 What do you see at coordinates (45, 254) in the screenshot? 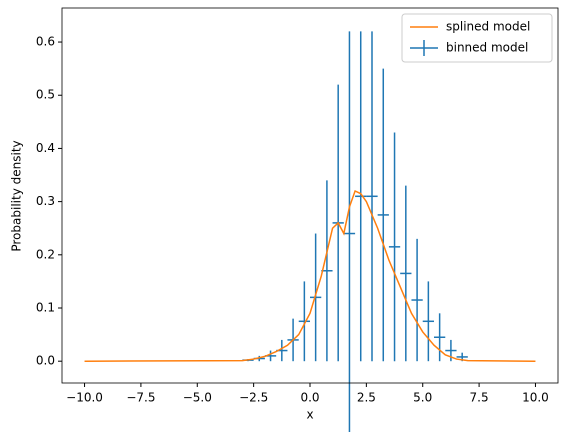
I see `y-tick-label: 0.2` at bounding box center [45, 254].